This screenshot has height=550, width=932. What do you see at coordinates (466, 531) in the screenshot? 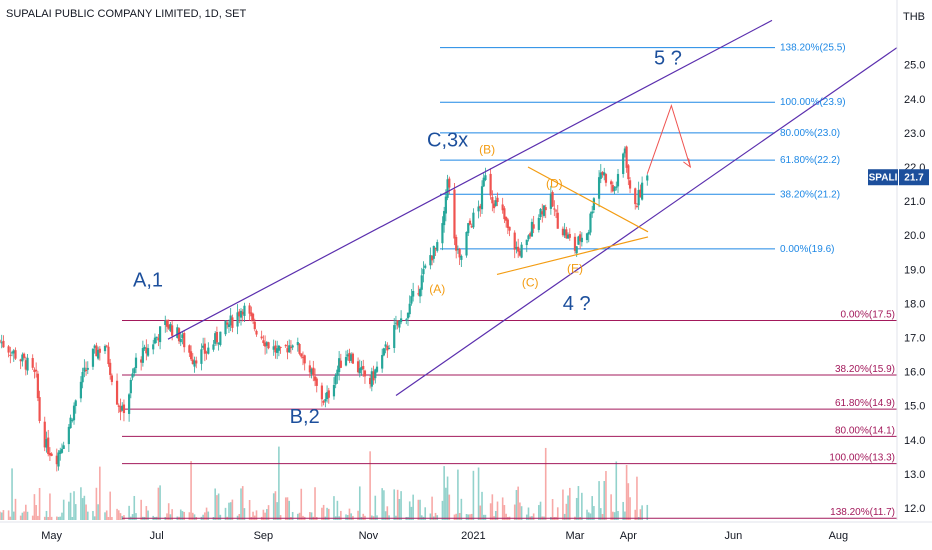
I see `time-axis: May Jul Sep Nov 2021 Mar Apr Jun Aug` at bounding box center [466, 531].